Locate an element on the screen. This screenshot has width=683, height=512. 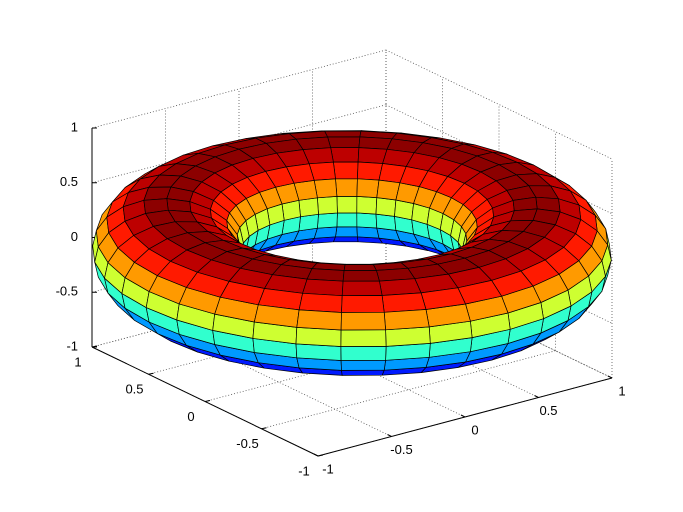
y-tick-label: -1 is located at coordinates (304, 470).